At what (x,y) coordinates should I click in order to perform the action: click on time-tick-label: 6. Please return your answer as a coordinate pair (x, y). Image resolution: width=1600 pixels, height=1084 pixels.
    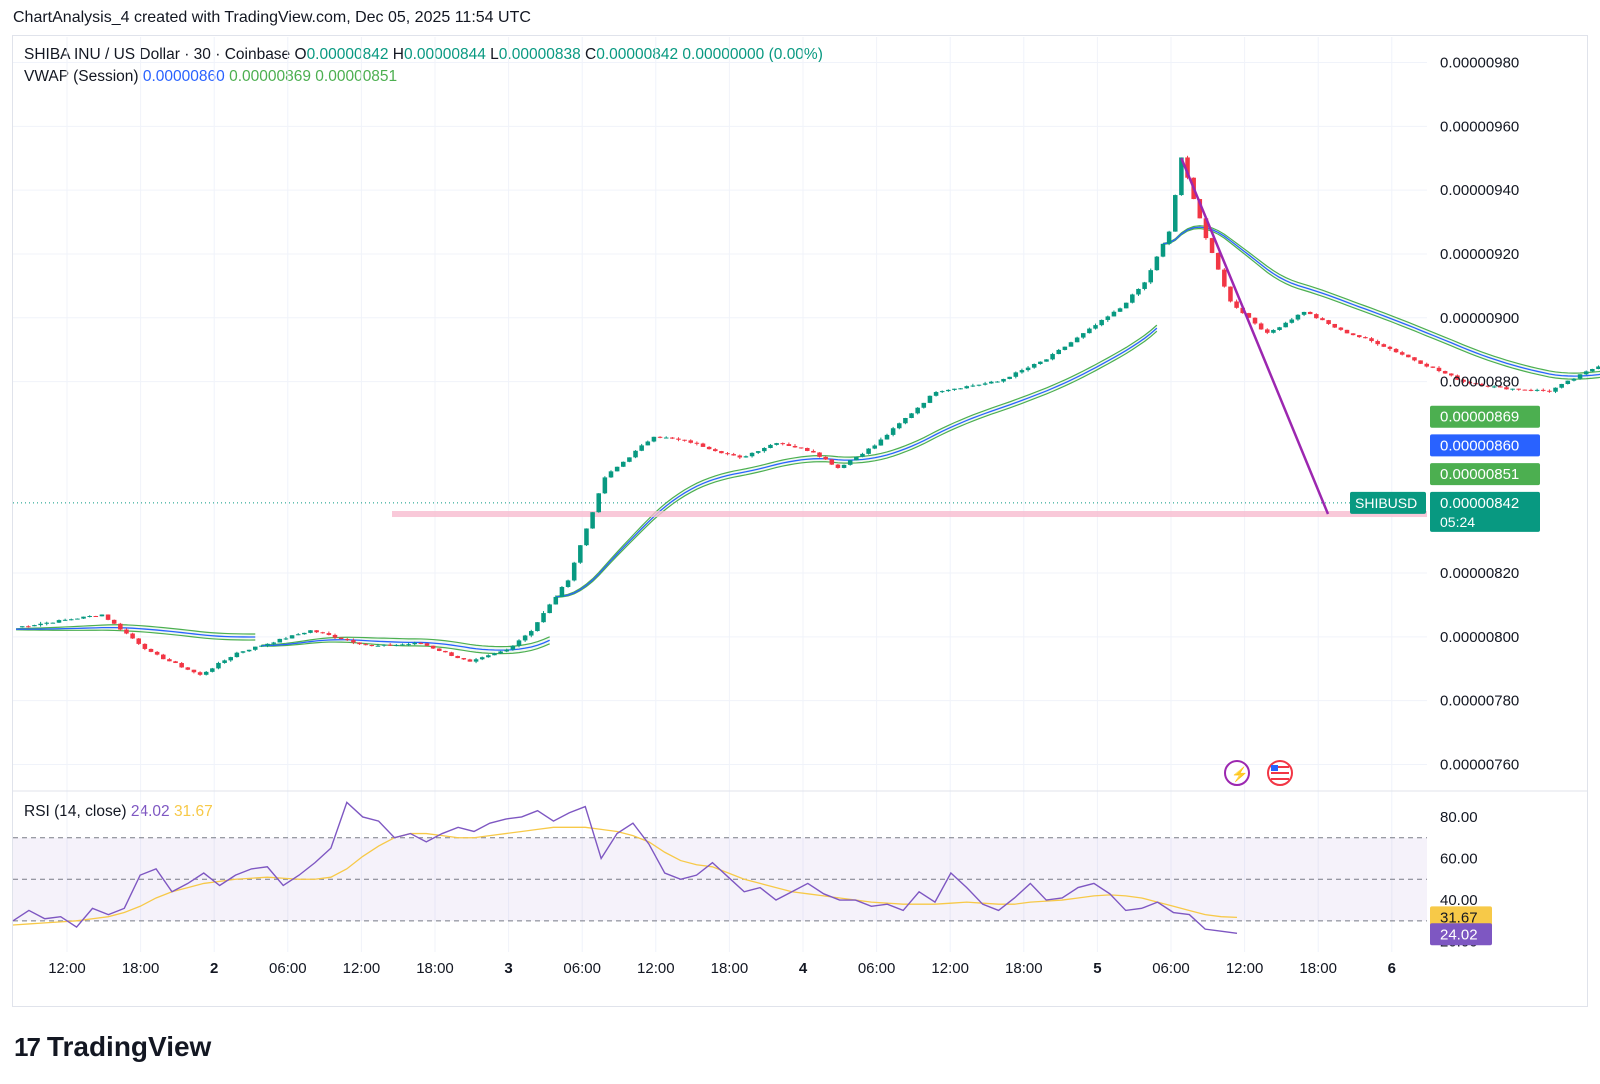
    Looking at the image, I should click on (1392, 968).